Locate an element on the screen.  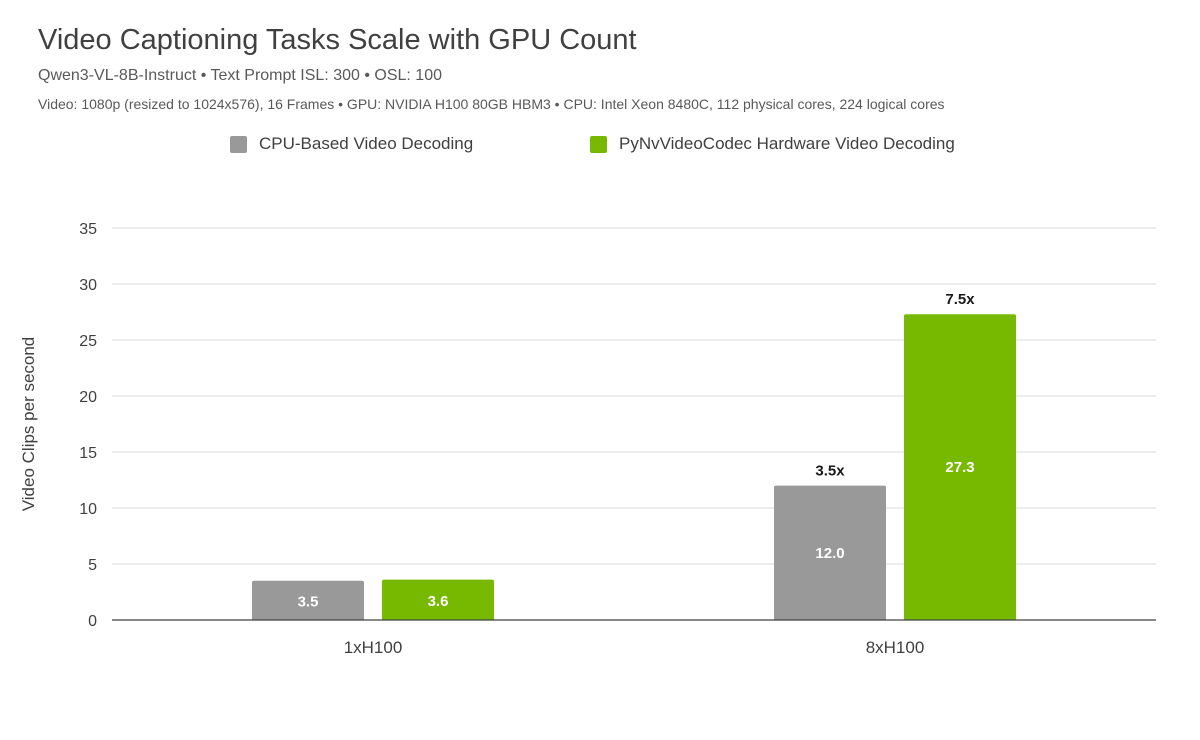
y-tick-label: 5 is located at coordinates (92, 565).